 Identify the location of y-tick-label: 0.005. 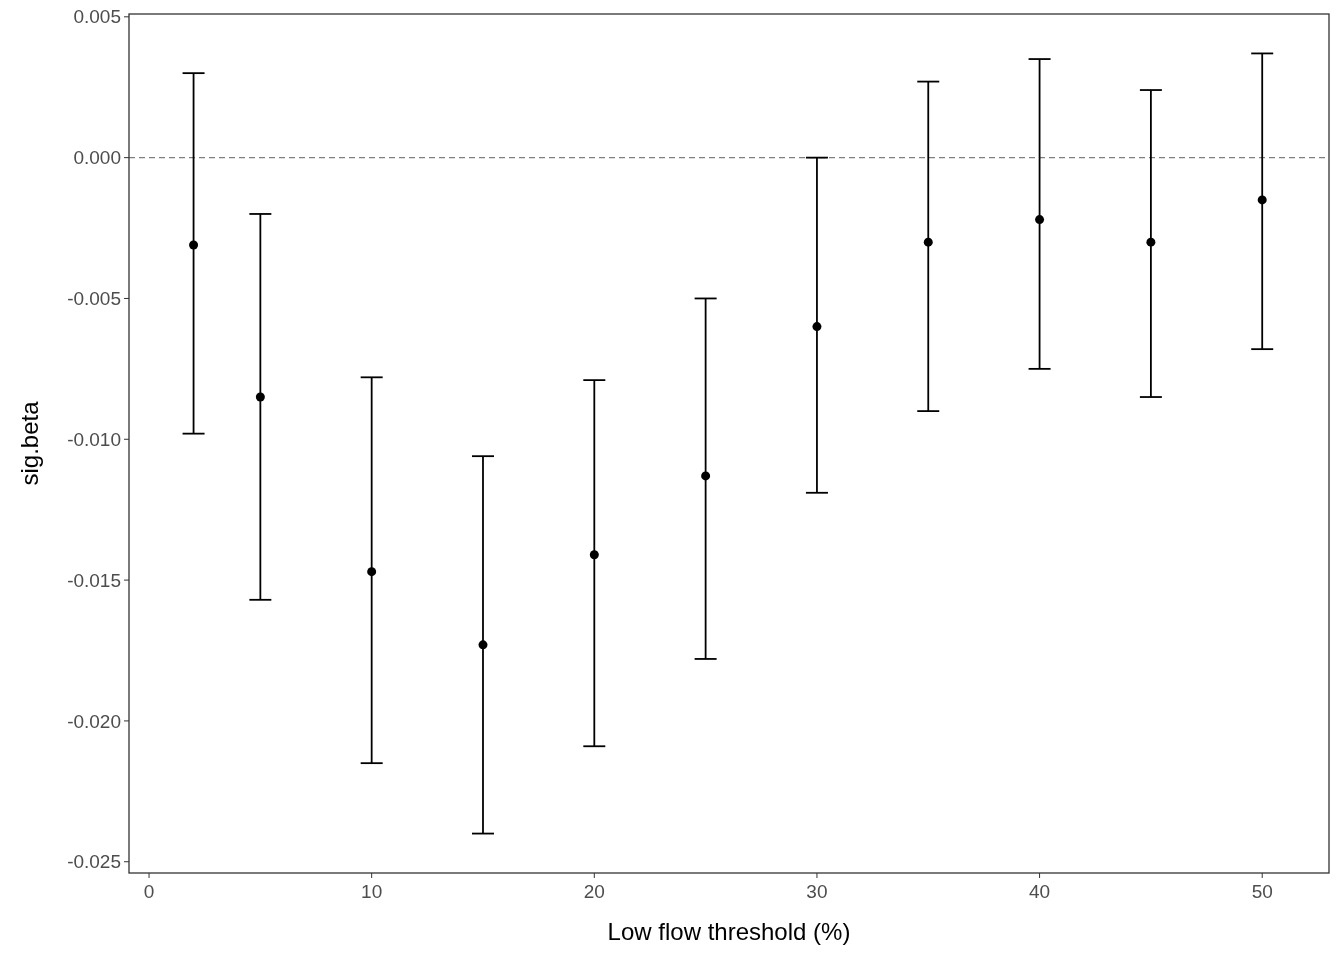
(97, 17).